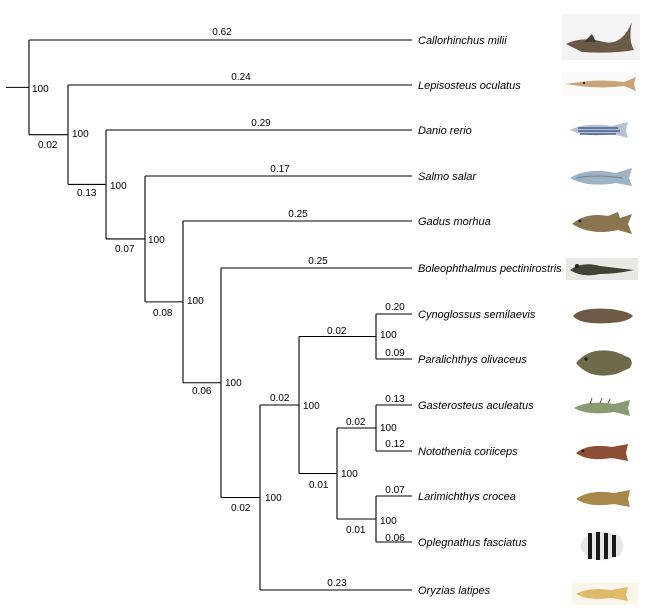 The height and width of the screenshot is (615, 656). What do you see at coordinates (222, 32) in the screenshot?
I see `branch-length-label: 0.62` at bounding box center [222, 32].